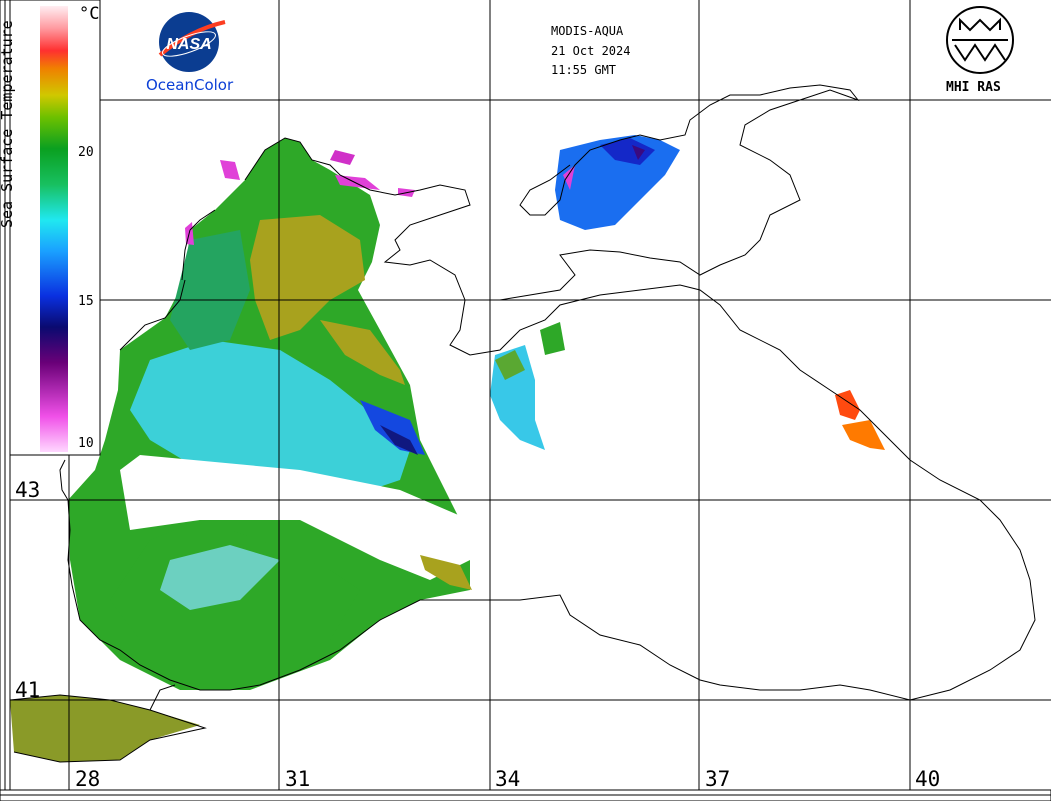 This screenshot has height=801, width=1051. Describe the element at coordinates (587, 31) in the screenshot. I see `sensor-label: MODIS-AQUA` at that location.